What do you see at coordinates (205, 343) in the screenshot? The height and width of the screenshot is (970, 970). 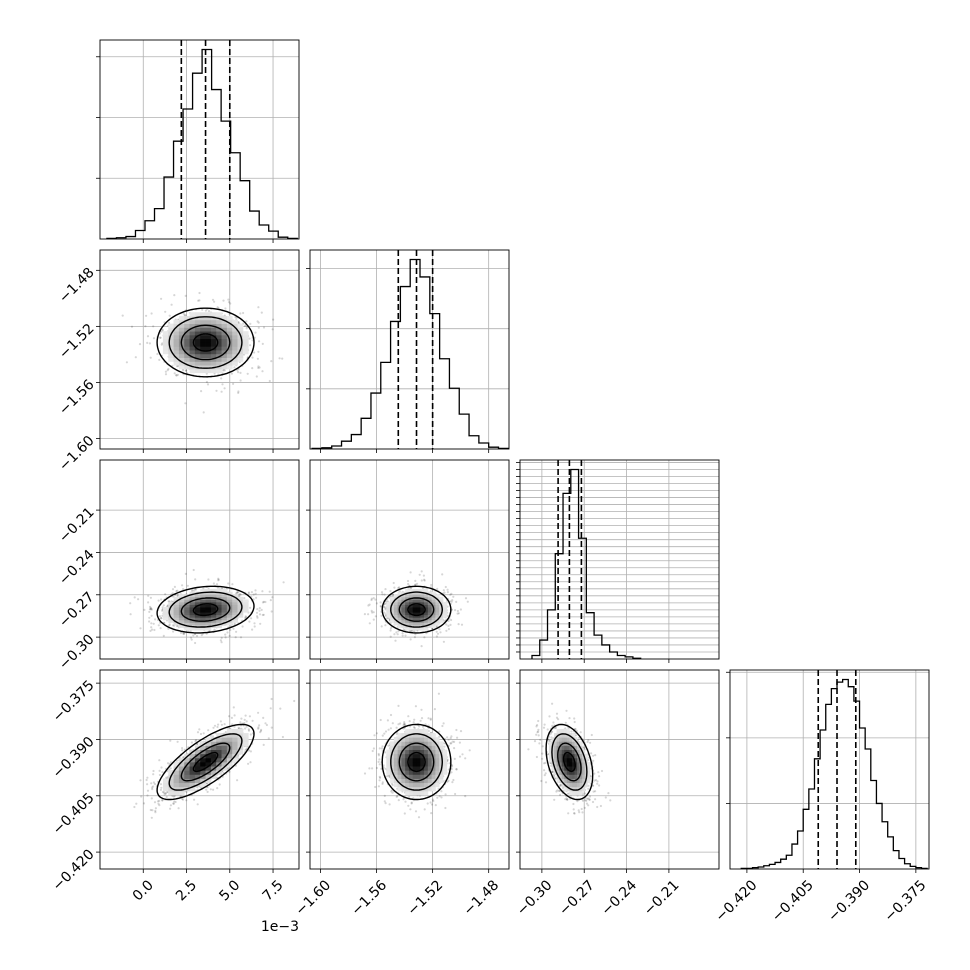 I see `density-cells` at bounding box center [205, 343].